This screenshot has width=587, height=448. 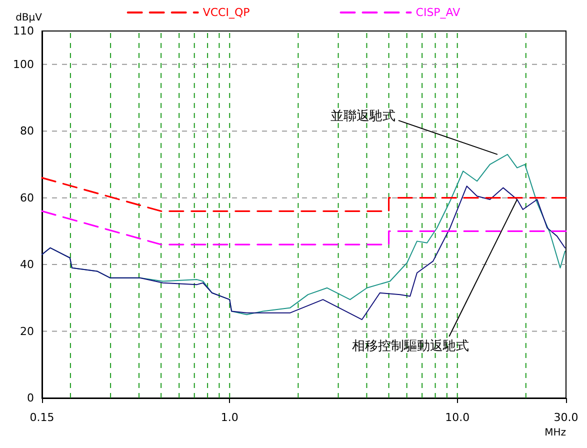 I want to click on annotation: 並聯返馳式, so click(x=363, y=116).